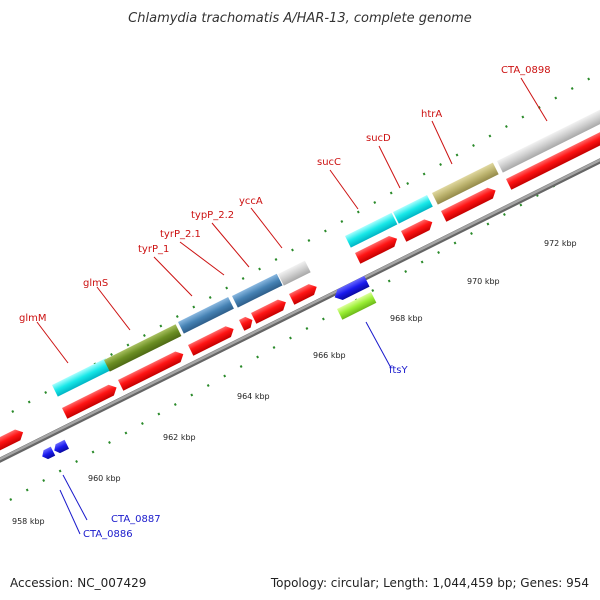 The image size is (600, 600). I want to click on label-tyrP_2.1: tyrP_2.1, so click(180, 234).